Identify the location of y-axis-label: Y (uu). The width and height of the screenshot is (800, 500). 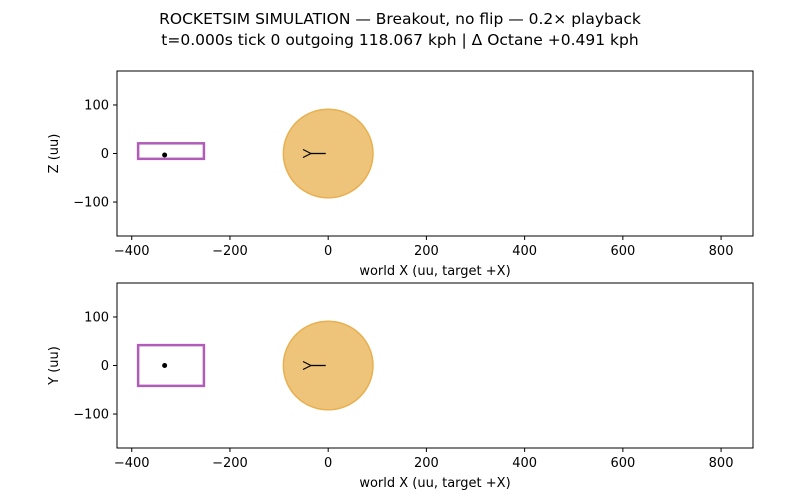
(54, 366).